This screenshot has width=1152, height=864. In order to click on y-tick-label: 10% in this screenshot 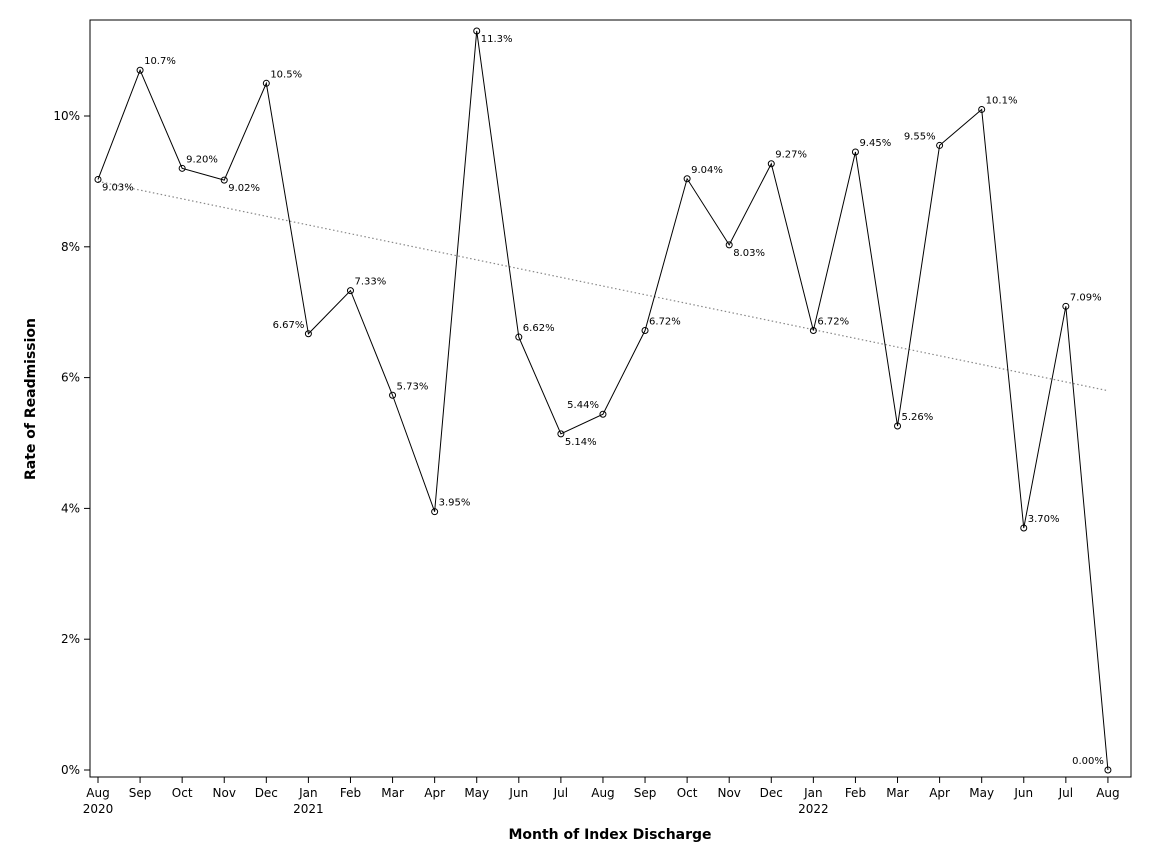, I will do `click(66, 116)`.